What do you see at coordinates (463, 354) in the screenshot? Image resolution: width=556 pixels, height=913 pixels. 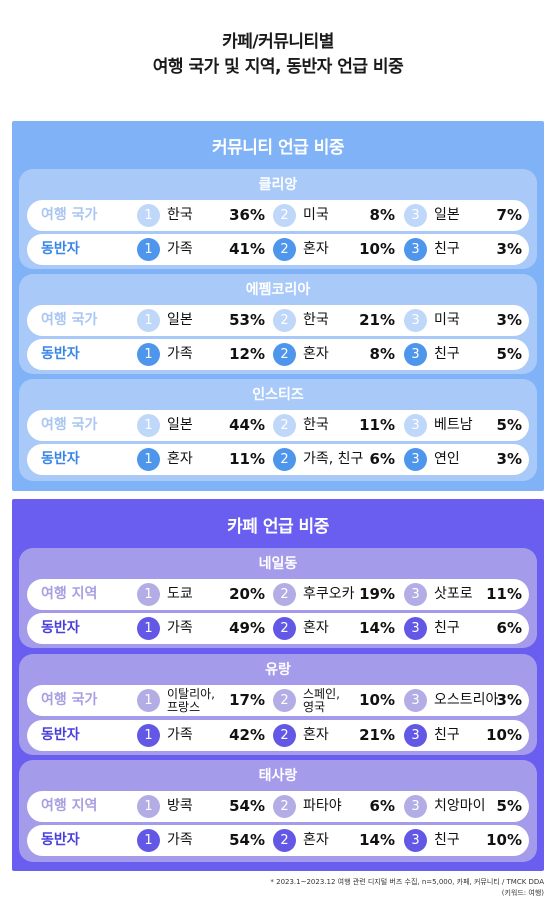 I see `rank-item-3: 3 친구 5%` at bounding box center [463, 354].